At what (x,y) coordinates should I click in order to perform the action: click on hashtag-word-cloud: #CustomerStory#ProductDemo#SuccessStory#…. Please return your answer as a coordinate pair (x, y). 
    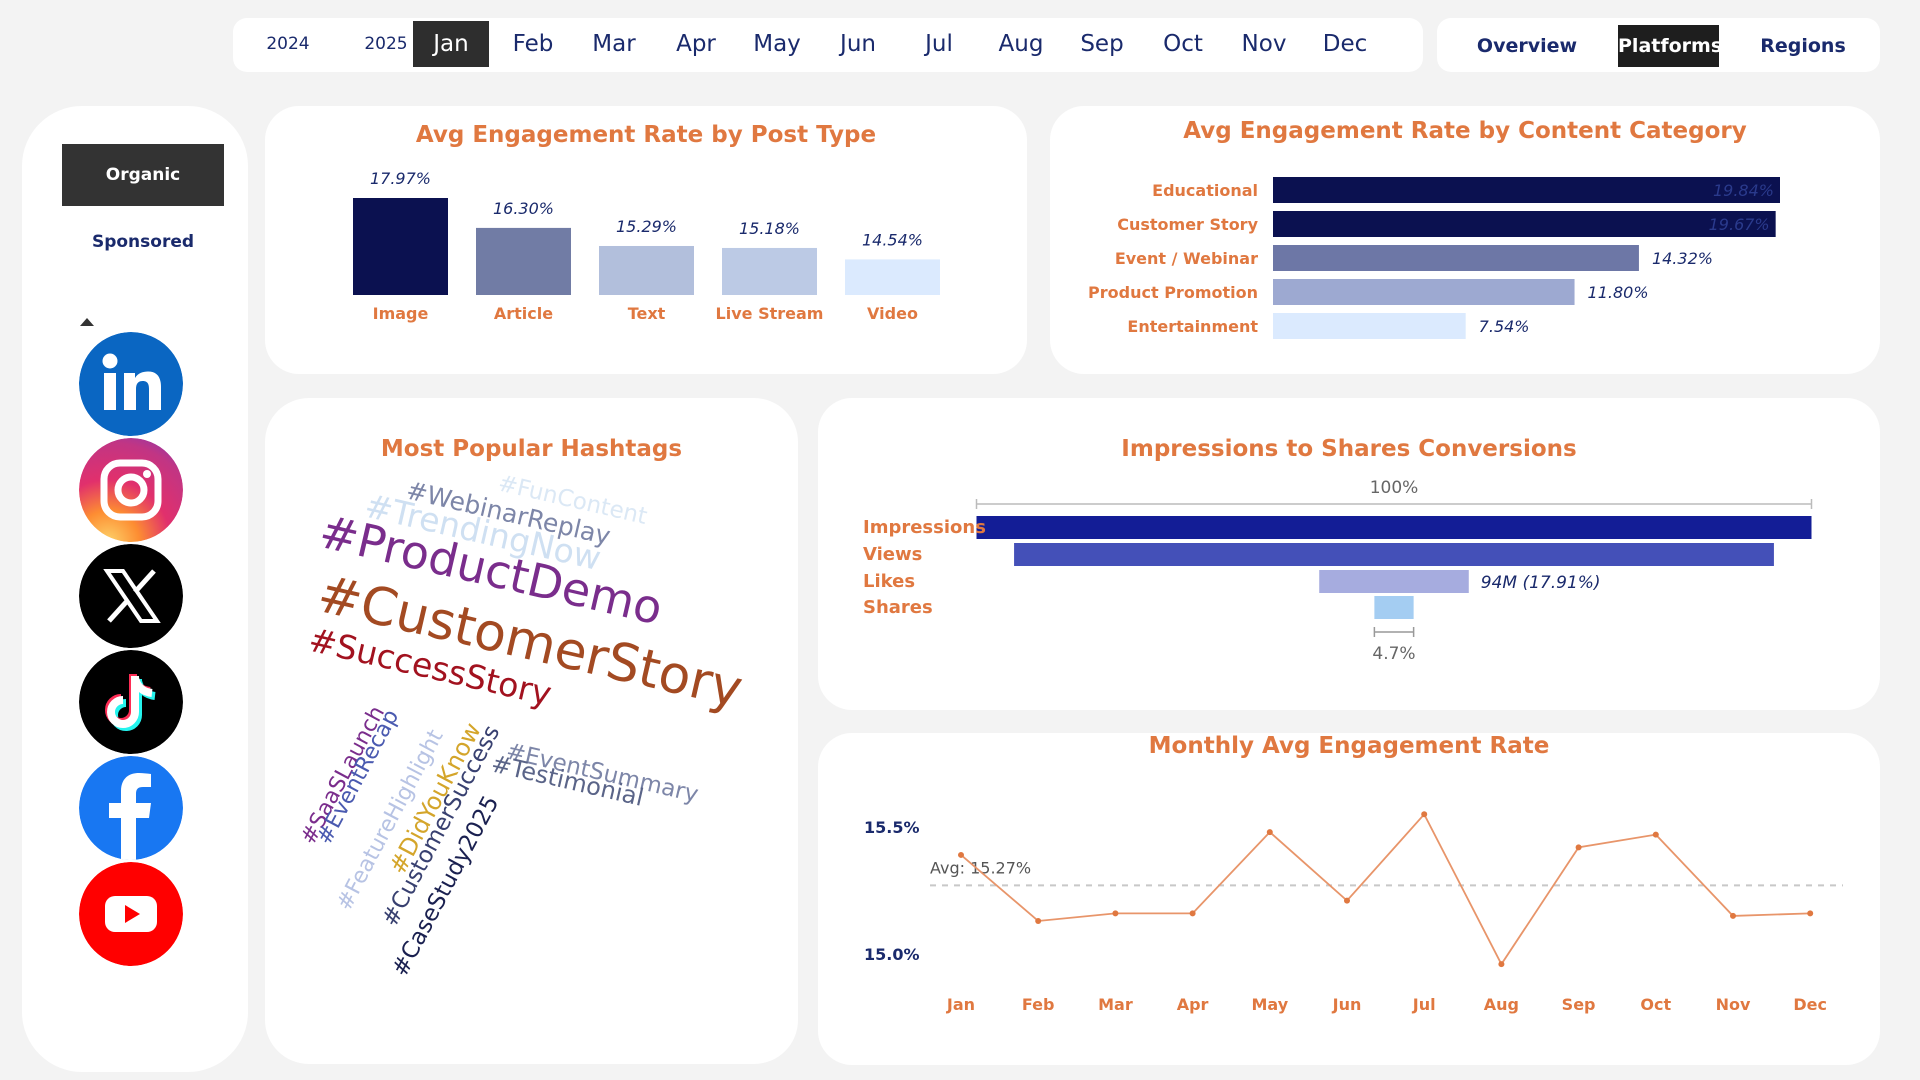
    Looking at the image, I should click on (522, 726).